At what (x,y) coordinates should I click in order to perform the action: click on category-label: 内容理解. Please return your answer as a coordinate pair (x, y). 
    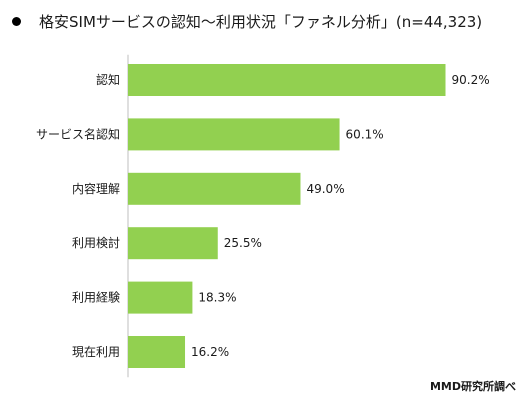
    Looking at the image, I should click on (96, 188).